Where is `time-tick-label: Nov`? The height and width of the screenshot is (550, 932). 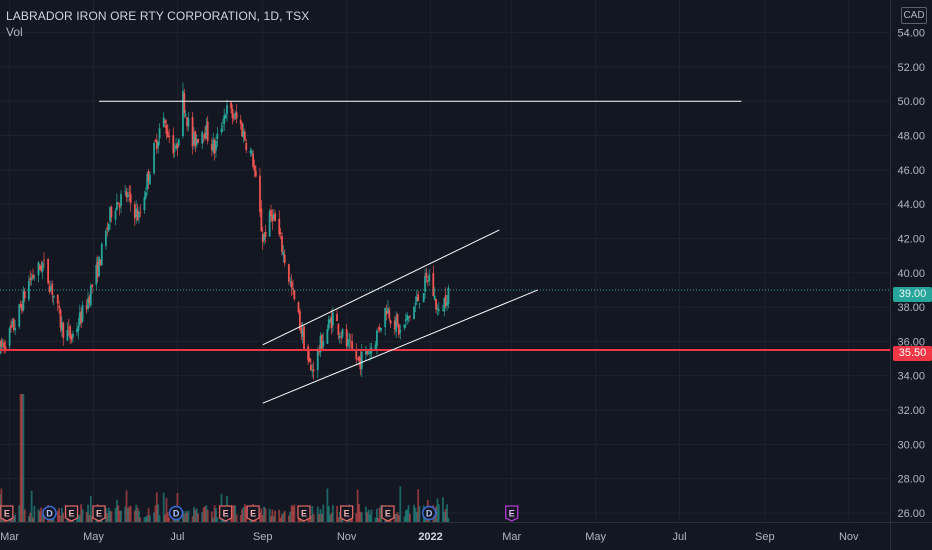
time-tick-label: Nov is located at coordinates (347, 537).